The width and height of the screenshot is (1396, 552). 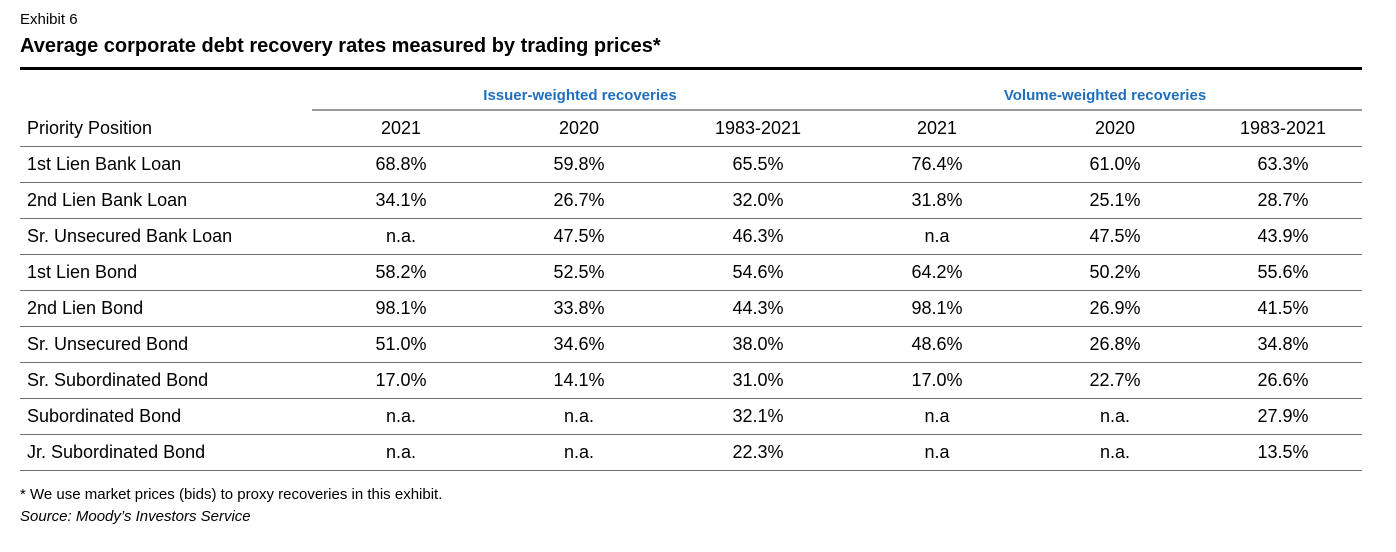 I want to click on table-cell: 34.1%, so click(x=401, y=200).